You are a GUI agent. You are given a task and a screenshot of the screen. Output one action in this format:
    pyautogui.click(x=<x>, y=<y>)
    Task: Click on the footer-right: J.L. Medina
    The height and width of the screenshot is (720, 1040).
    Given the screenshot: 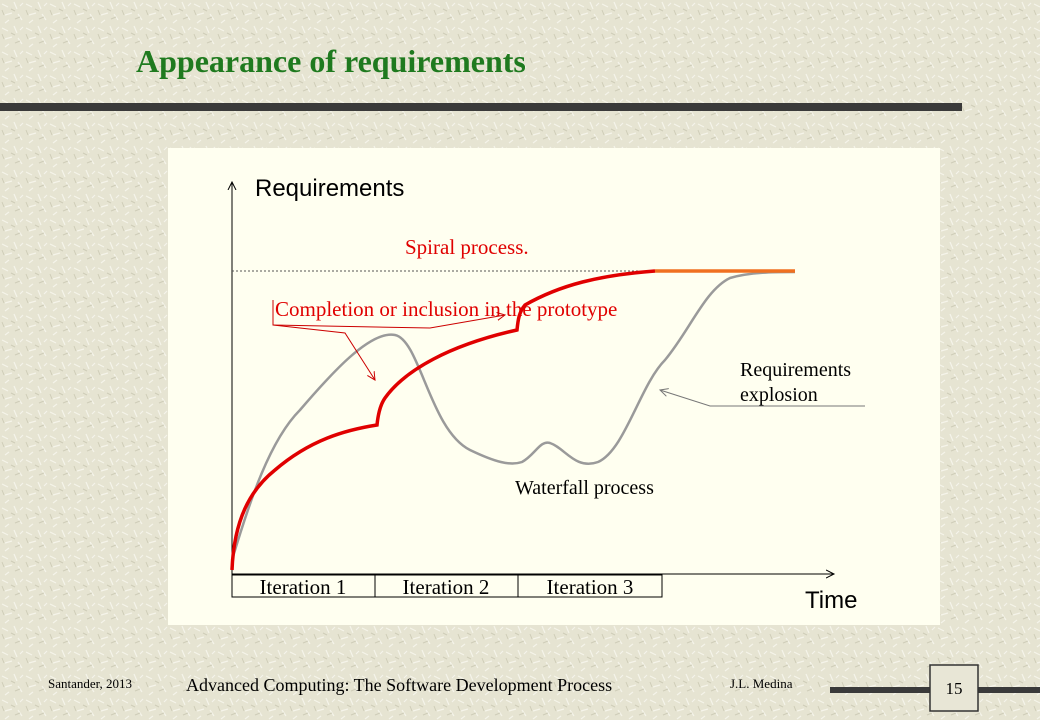 What is the action you would take?
    pyautogui.click(x=761, y=683)
    